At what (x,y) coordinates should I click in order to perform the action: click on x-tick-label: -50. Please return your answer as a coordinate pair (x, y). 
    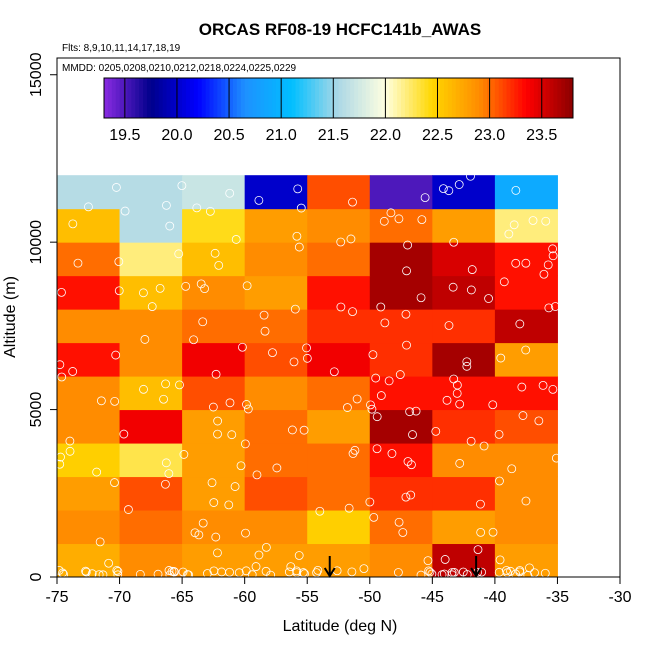
    Looking at the image, I should click on (369, 597).